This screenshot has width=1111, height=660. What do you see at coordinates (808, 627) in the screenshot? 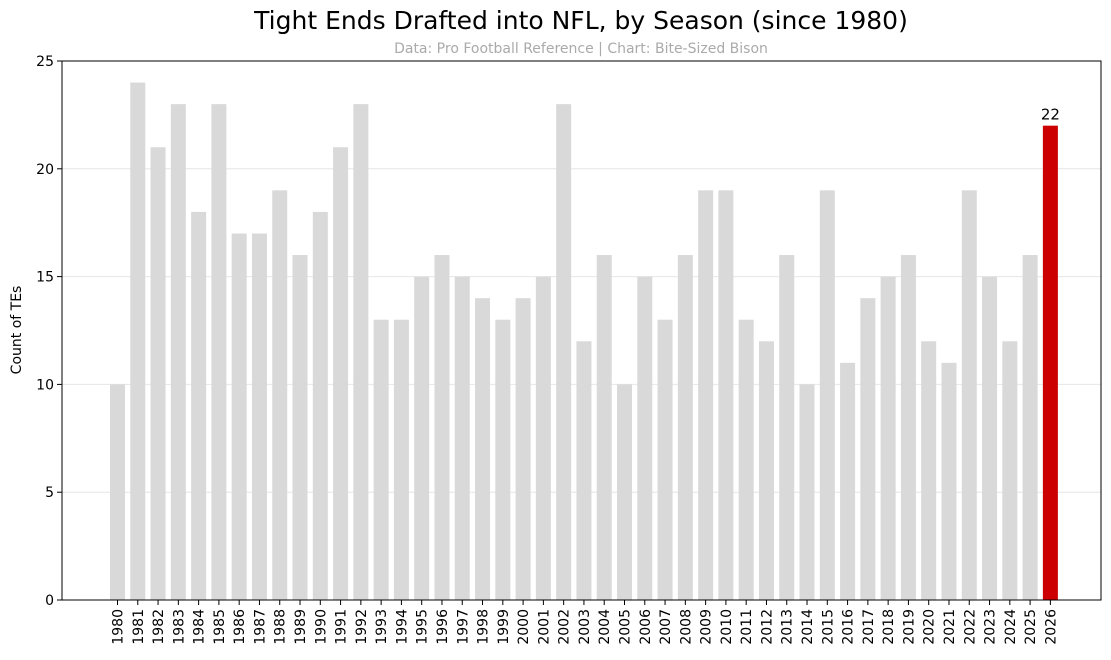
I see `x-tick-label-2014: 2014` at bounding box center [808, 627].